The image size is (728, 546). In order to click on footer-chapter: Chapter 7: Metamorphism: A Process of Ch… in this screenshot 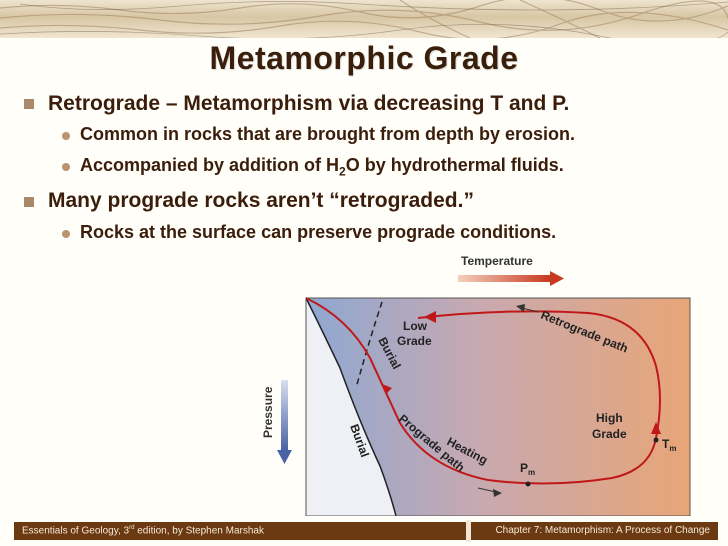, I will do `click(602, 530)`.